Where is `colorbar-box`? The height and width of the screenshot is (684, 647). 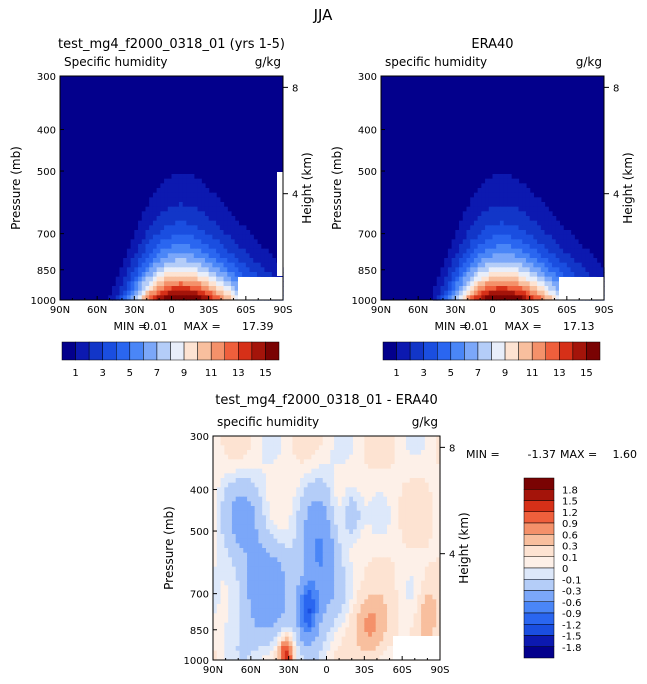 colorbar-box is located at coordinates (539, 596).